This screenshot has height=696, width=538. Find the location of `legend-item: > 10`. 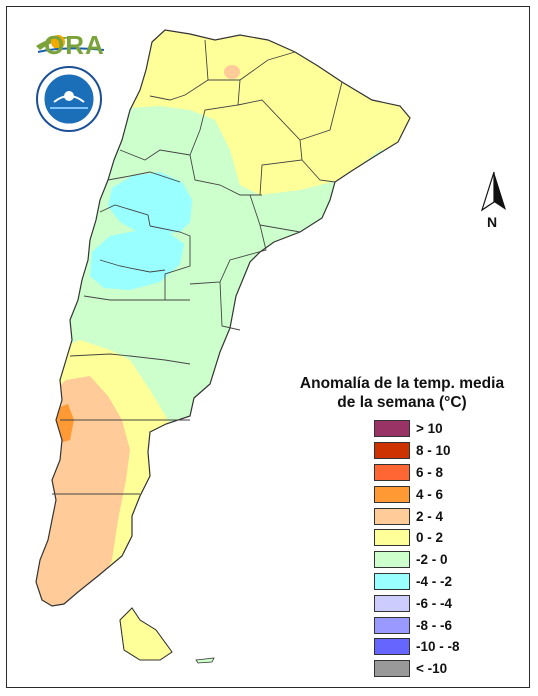

legend-item: > 10 is located at coordinates (417, 429).